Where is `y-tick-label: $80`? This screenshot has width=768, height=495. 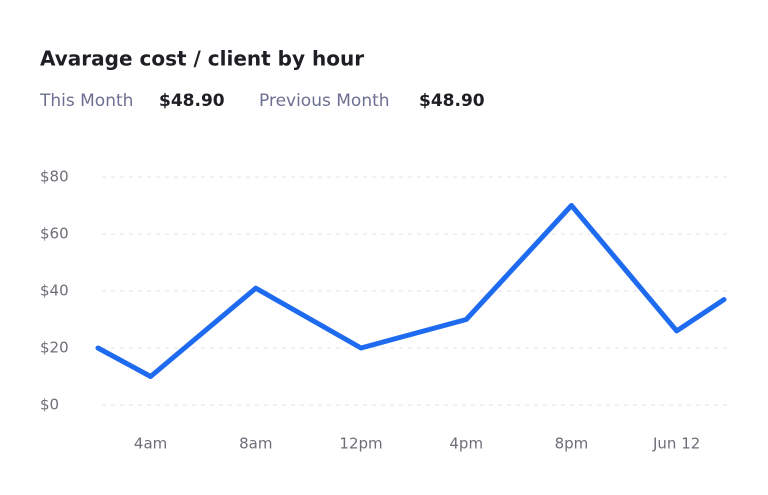 y-tick-label: $80 is located at coordinates (54, 177).